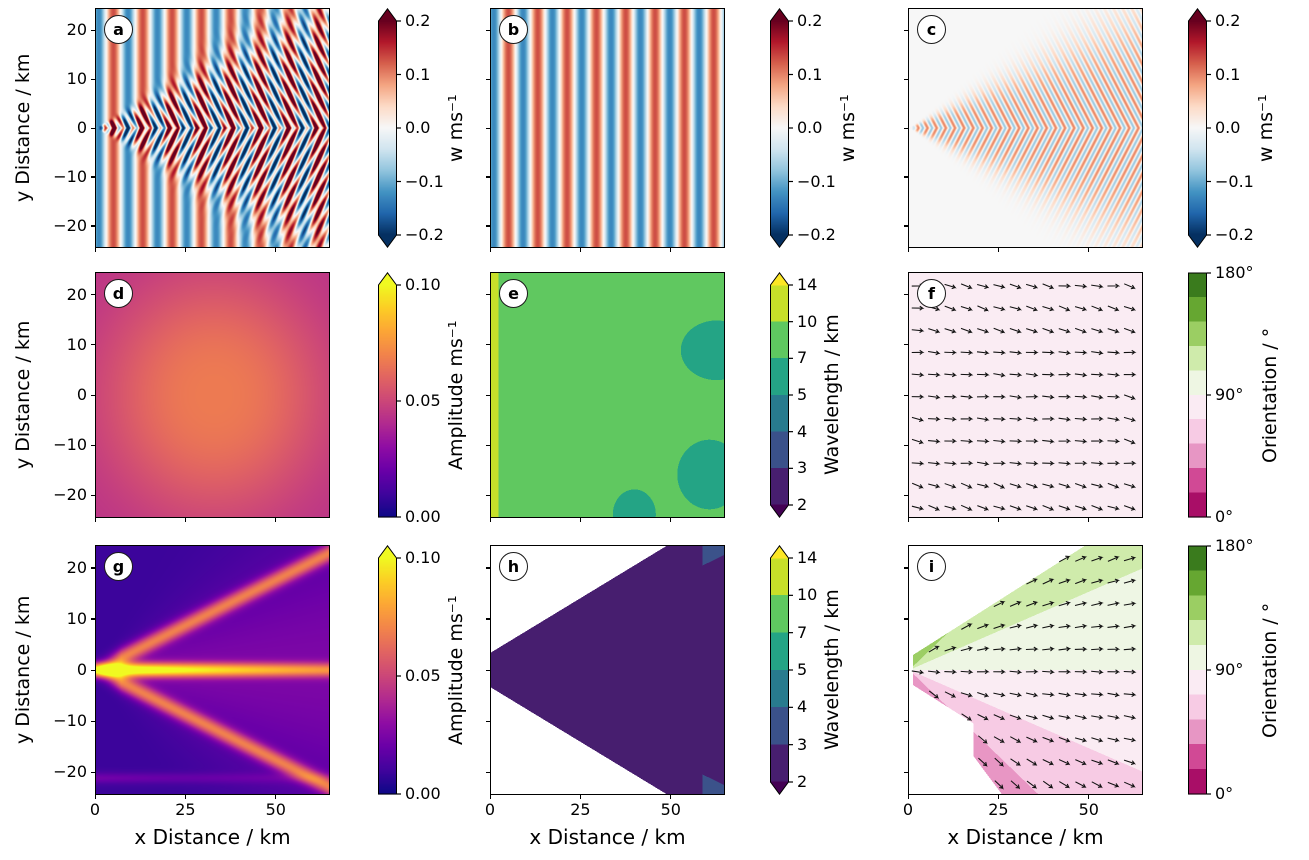 Image resolution: width=1309 pixels, height=860 pixels. I want to click on colorbar-label-wav: Wavelength / km, so click(832, 670).